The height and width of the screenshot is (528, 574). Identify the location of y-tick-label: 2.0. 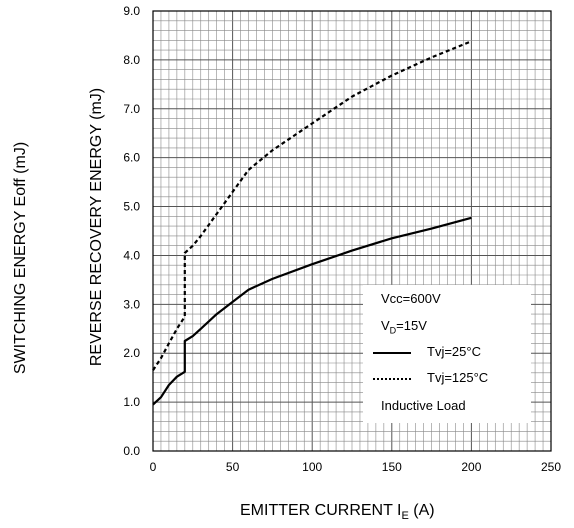
(131, 353).